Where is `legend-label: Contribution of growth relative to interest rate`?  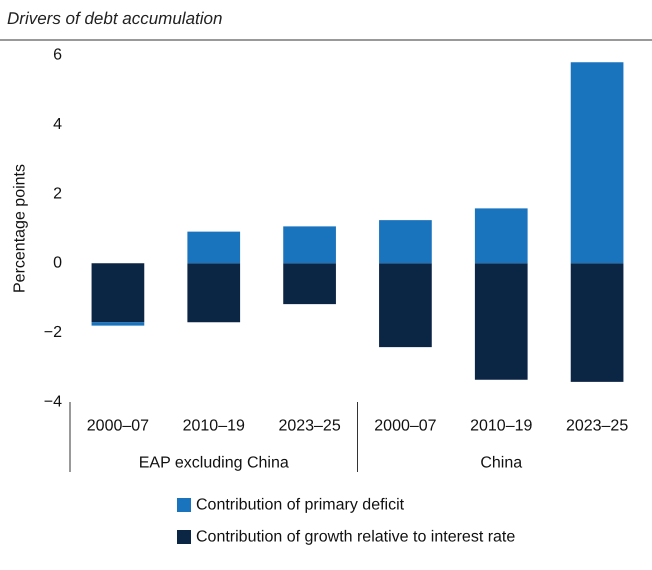 legend-label: Contribution of growth relative to interest rate is located at coordinates (356, 537).